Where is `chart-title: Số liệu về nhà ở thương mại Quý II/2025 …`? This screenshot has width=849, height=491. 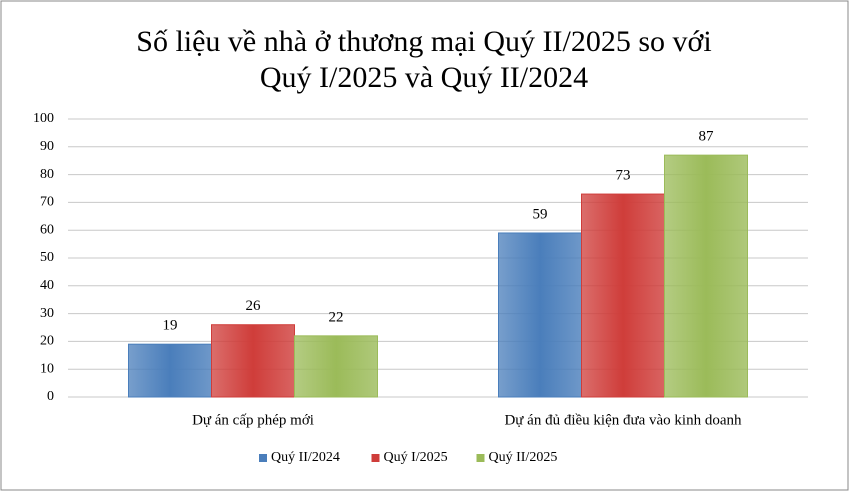
chart-title: Số liệu về nhà ở thương mại Quý II/2025 … is located at coordinates (423, 41).